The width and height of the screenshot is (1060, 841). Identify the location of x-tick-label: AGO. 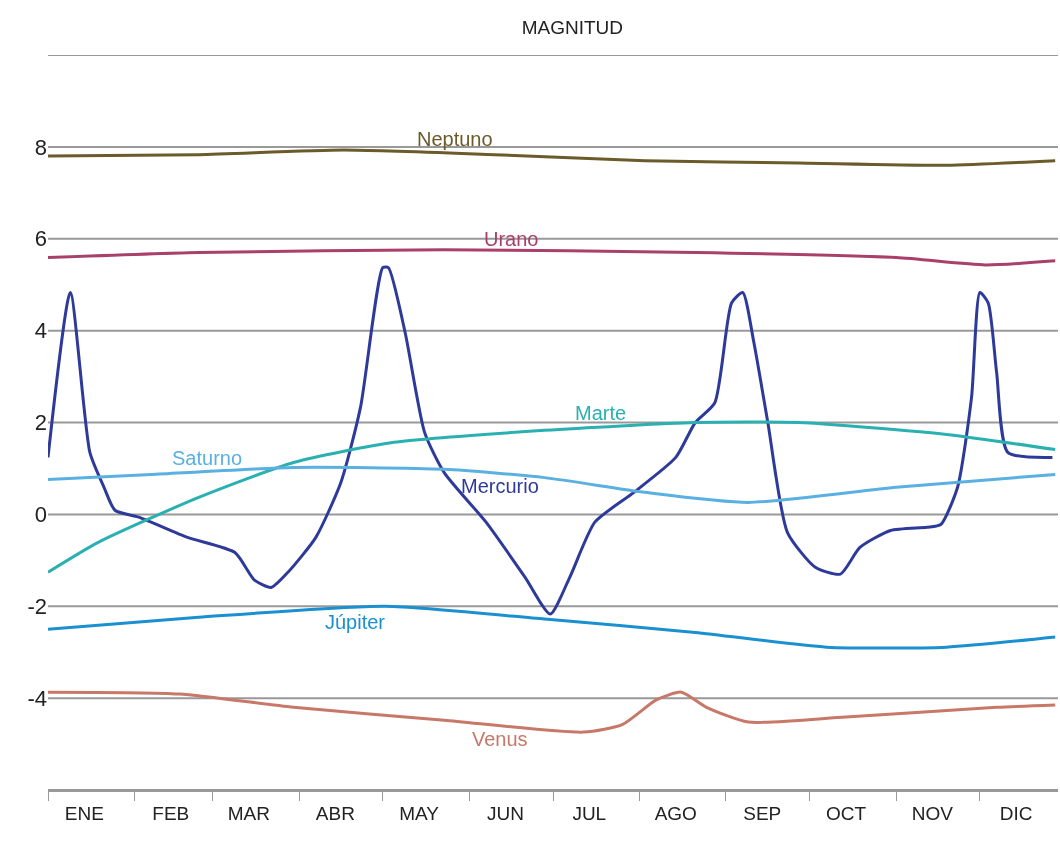
(675, 813).